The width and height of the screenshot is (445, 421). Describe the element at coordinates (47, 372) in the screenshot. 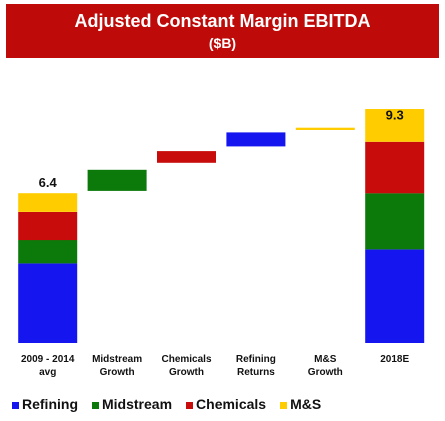

I see `category-label-0-line-1: avg` at that location.